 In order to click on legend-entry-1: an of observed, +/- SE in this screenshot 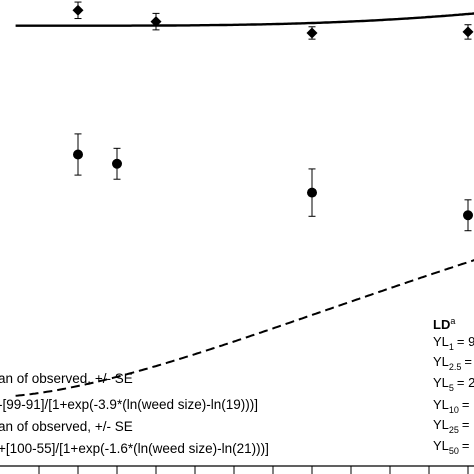, I will do `click(66, 378)`.